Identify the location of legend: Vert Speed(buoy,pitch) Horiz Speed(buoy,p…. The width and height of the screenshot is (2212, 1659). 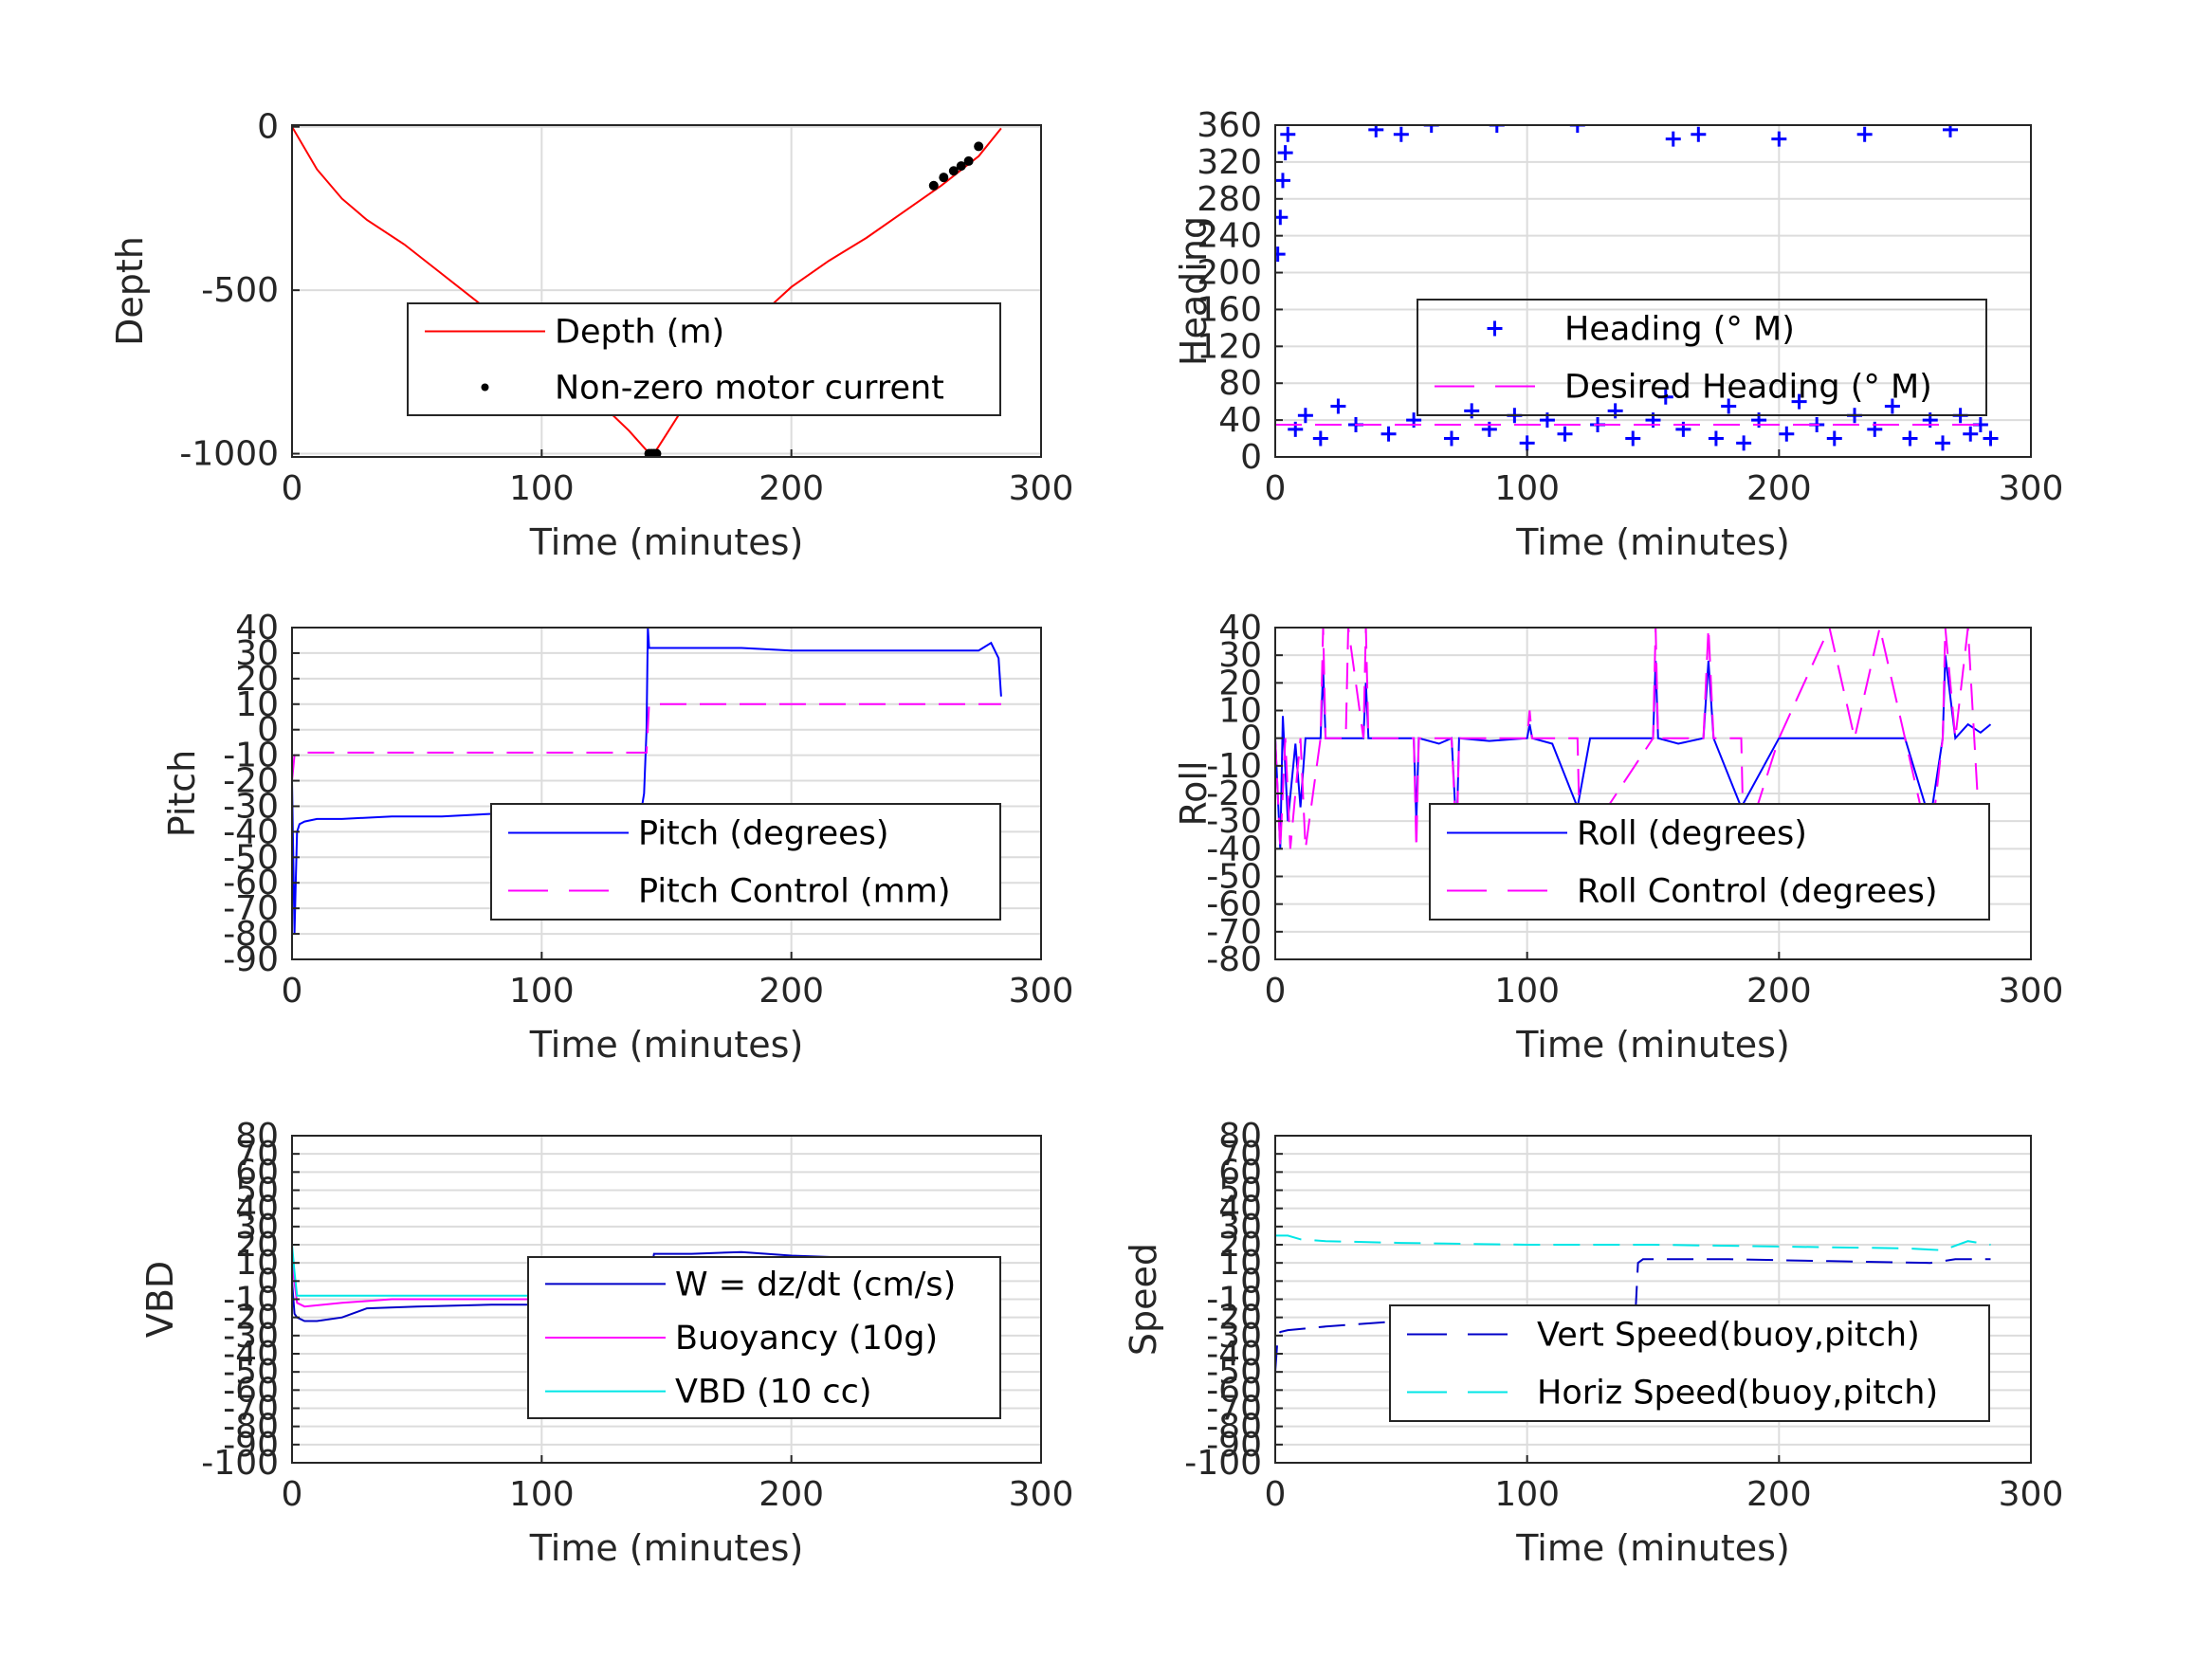
(1689, 1363).